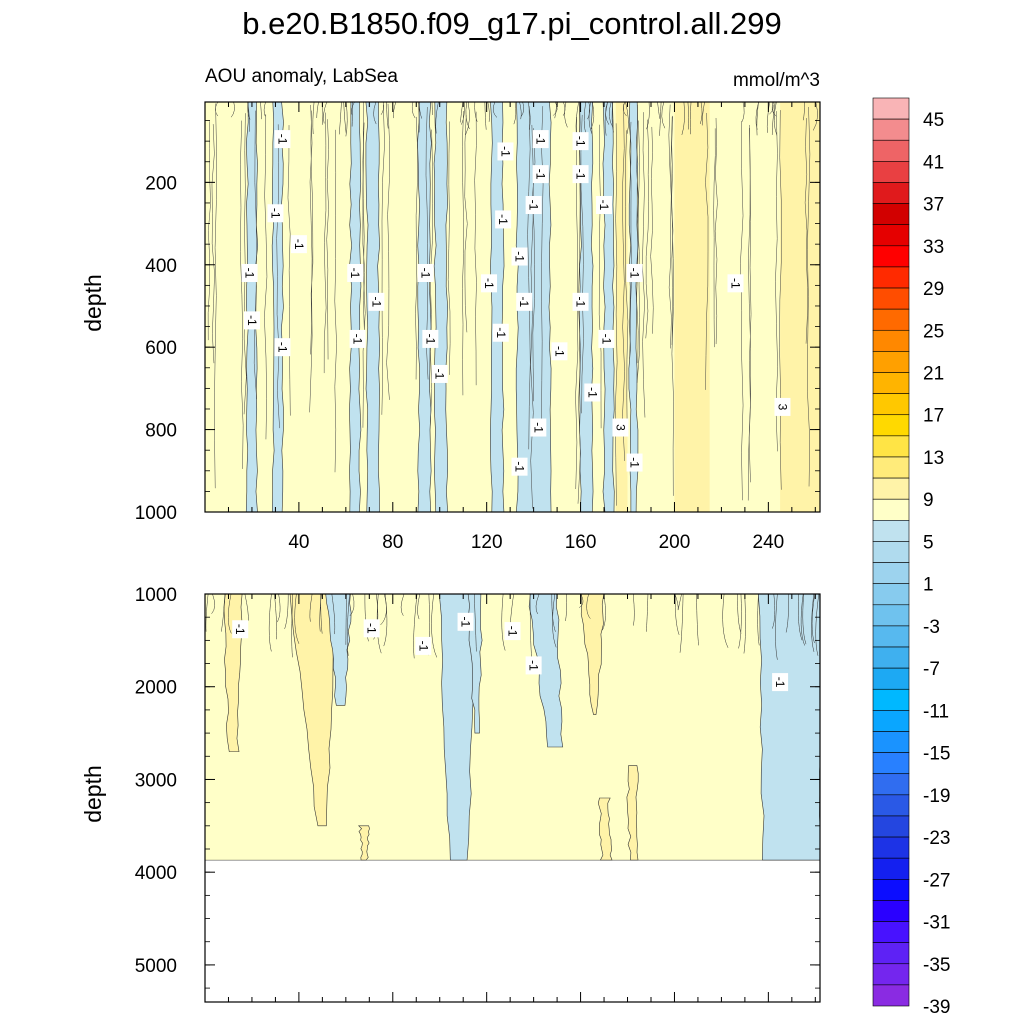 Image resolution: width=1024 pixels, height=1024 pixels. What do you see at coordinates (928, 585) in the screenshot?
I see `colorbar-label: 1` at bounding box center [928, 585].